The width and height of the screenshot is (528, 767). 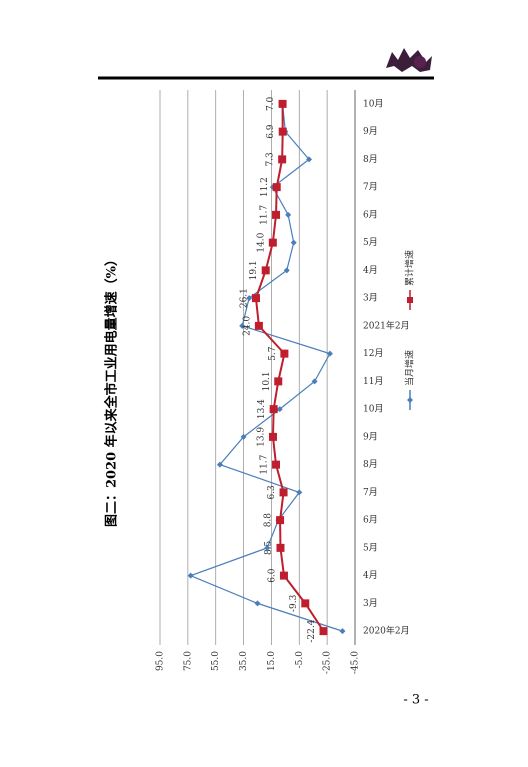 I want to click on legend-label: 累计增速, so click(x=410, y=268).